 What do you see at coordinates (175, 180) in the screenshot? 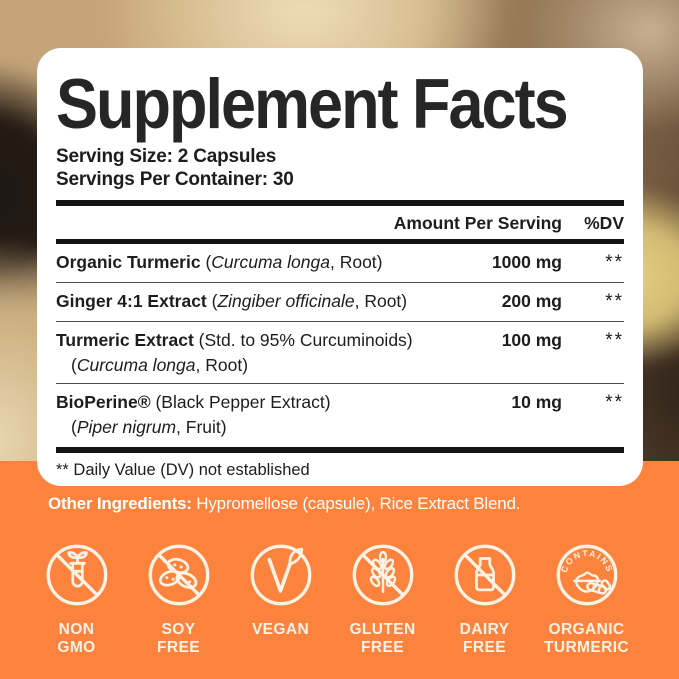
I see `servings-per-container: Servings Per Container: 30` at bounding box center [175, 180].